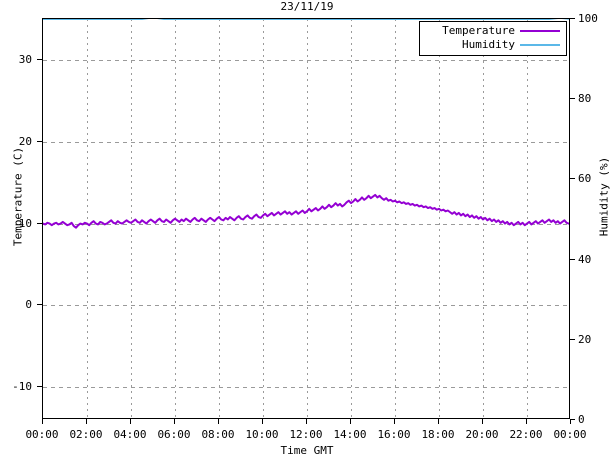  Describe the element at coordinates (540, 45) in the screenshot. I see `legend-swatch-humidity` at that location.